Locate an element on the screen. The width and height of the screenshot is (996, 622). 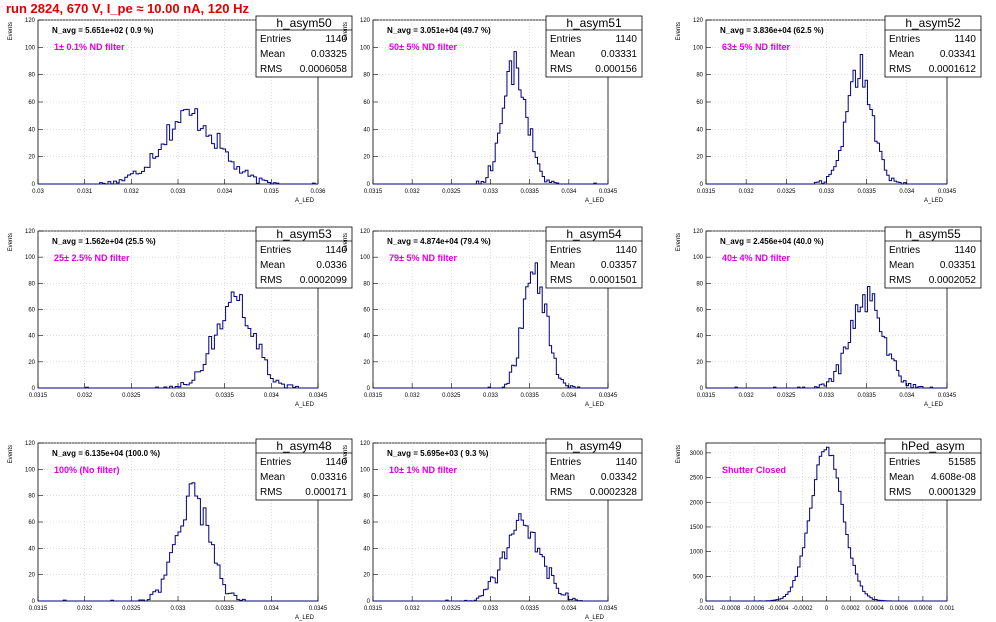
x-tick-label: -0.001 is located at coordinates (706, 609).